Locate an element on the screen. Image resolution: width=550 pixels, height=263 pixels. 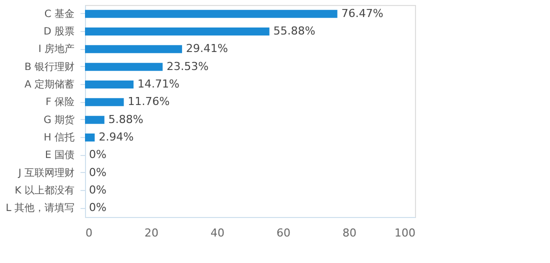
x-tick-label: 0 is located at coordinates (89, 233).